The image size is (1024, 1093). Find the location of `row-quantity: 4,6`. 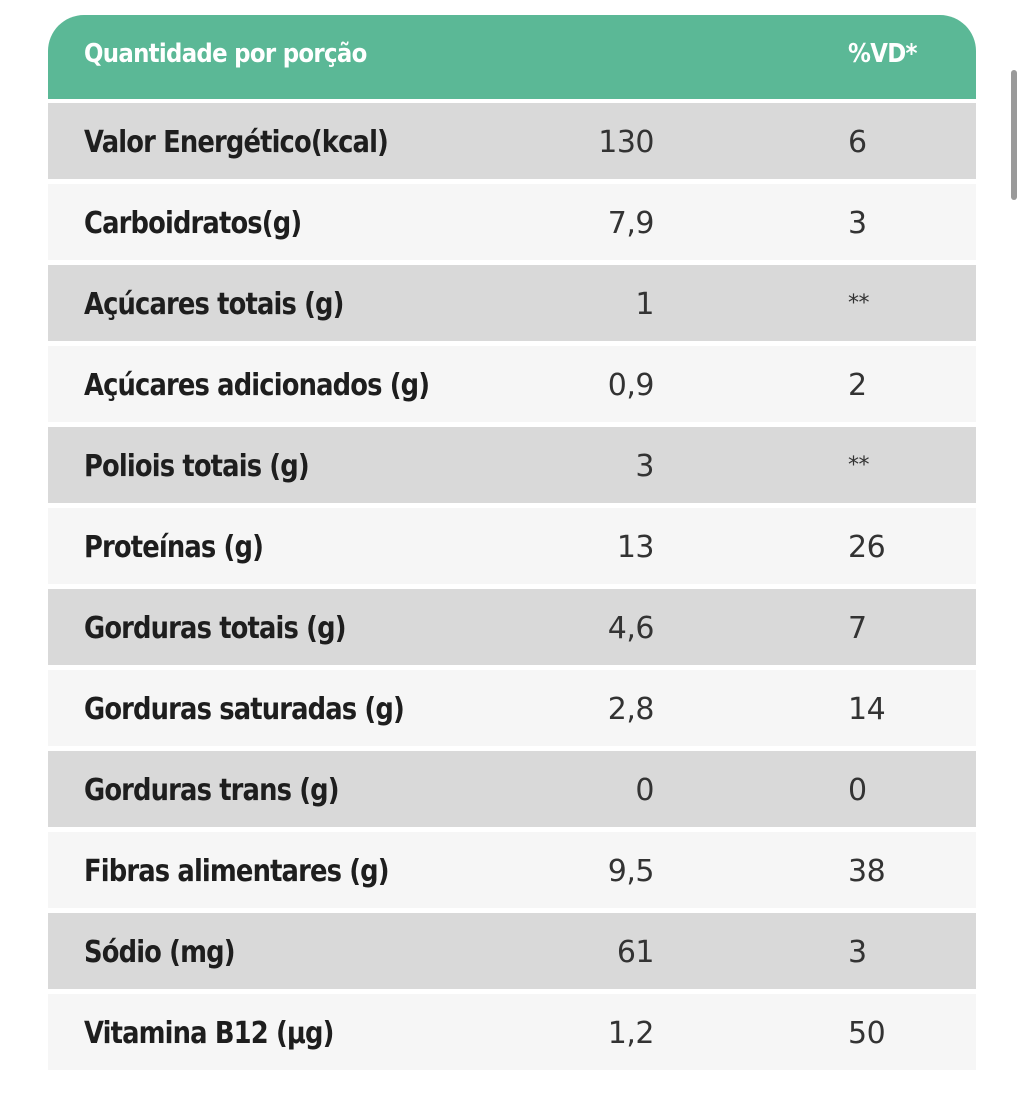

row-quantity: 4,6 is located at coordinates (631, 628).